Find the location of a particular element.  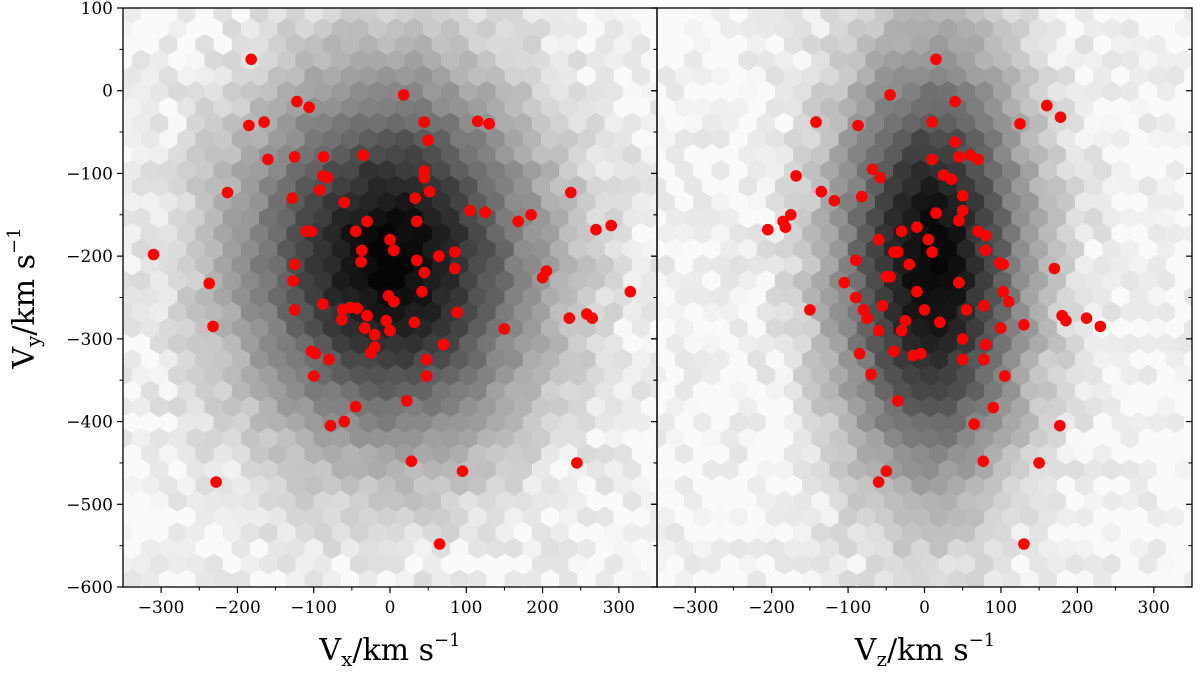

x-tick-label: −100 is located at coordinates (848, 608).